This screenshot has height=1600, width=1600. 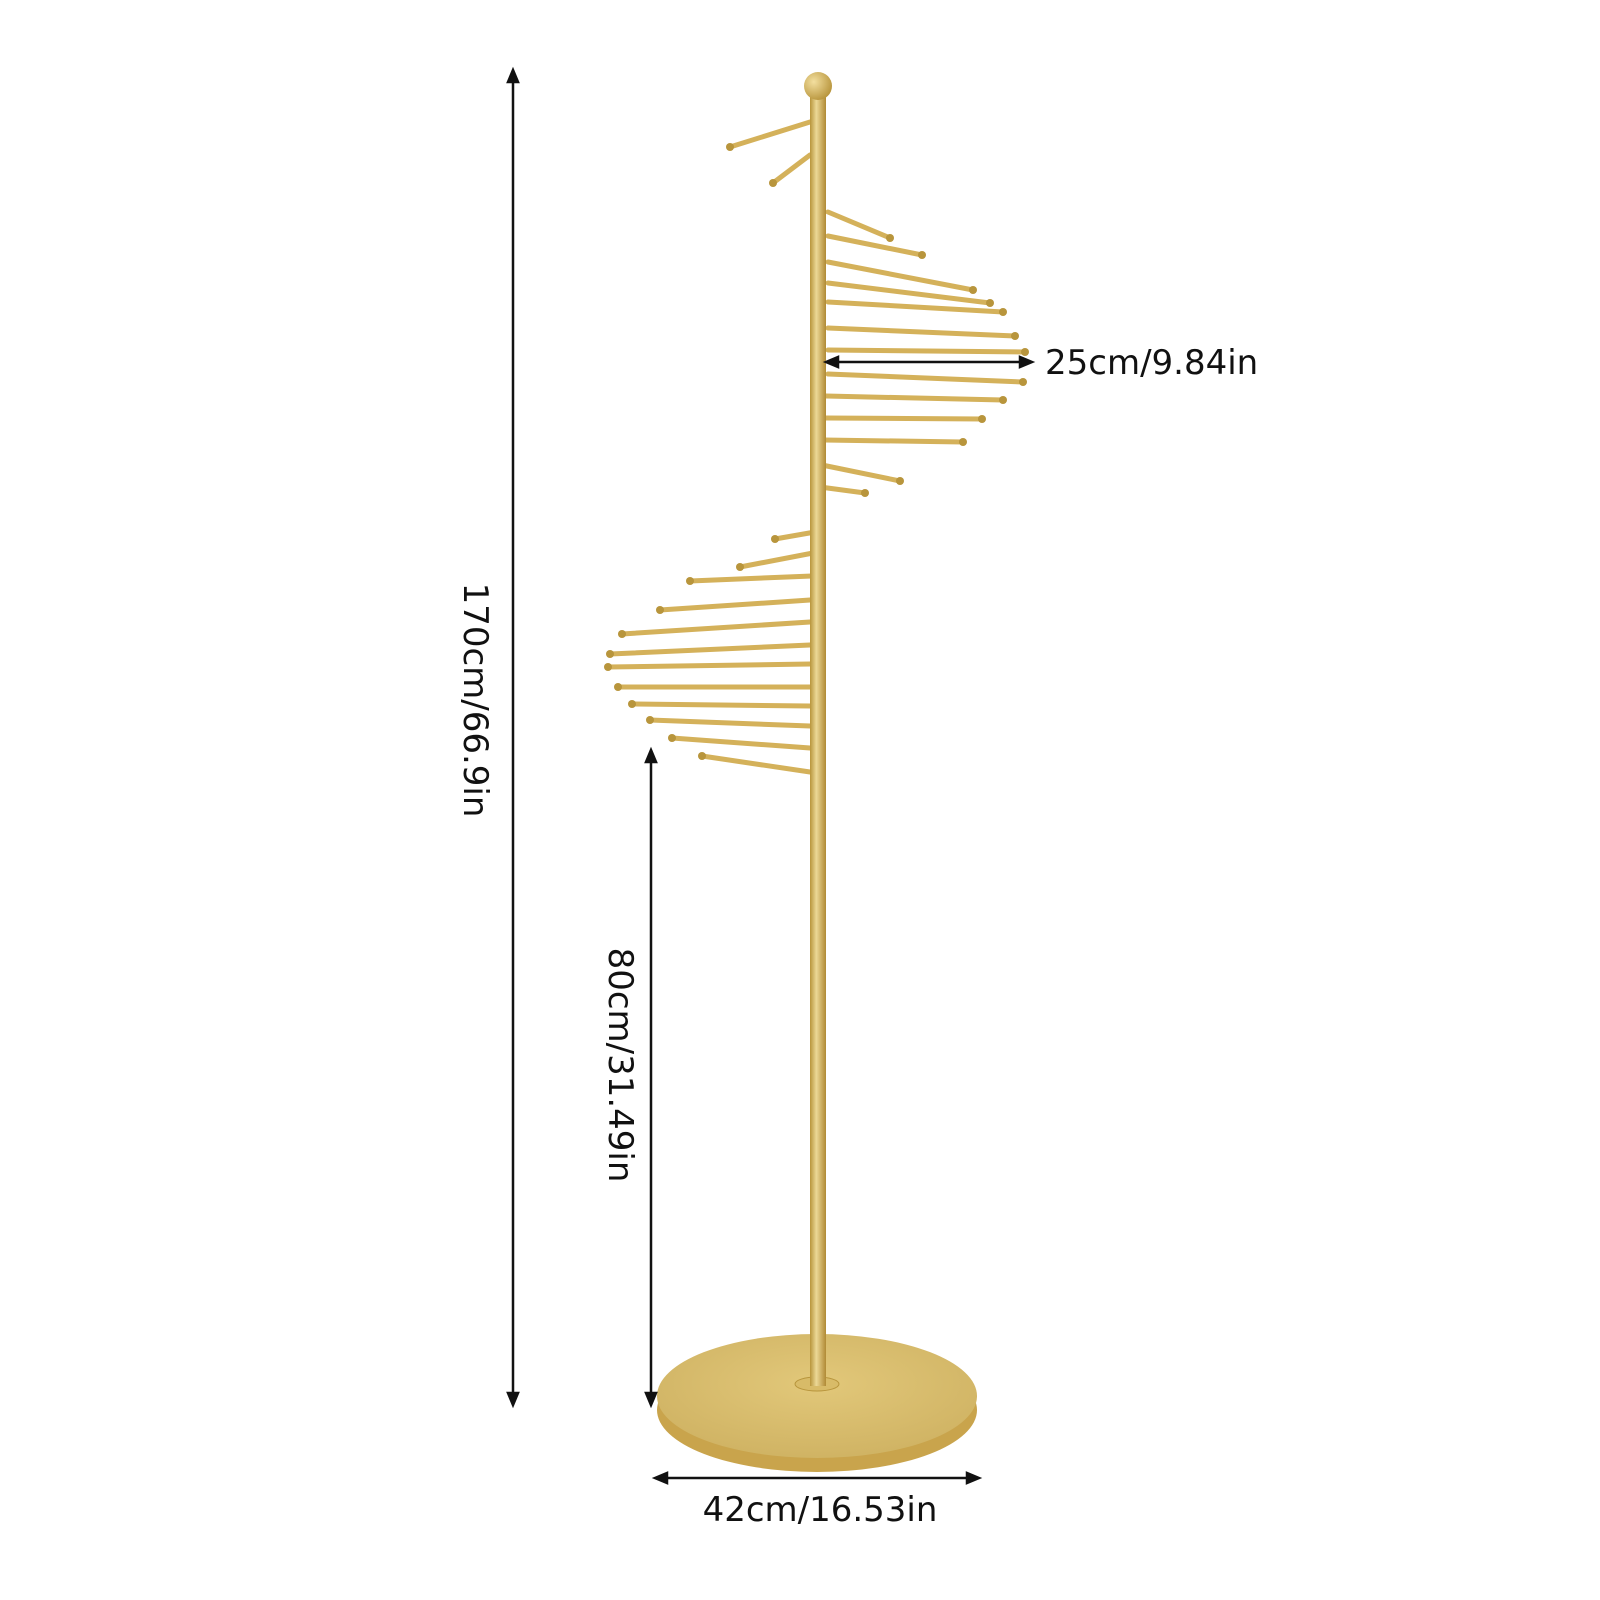 What do you see at coordinates (620, 1065) in the screenshot?
I see `lower-height-label: 80cm/31.49in` at bounding box center [620, 1065].